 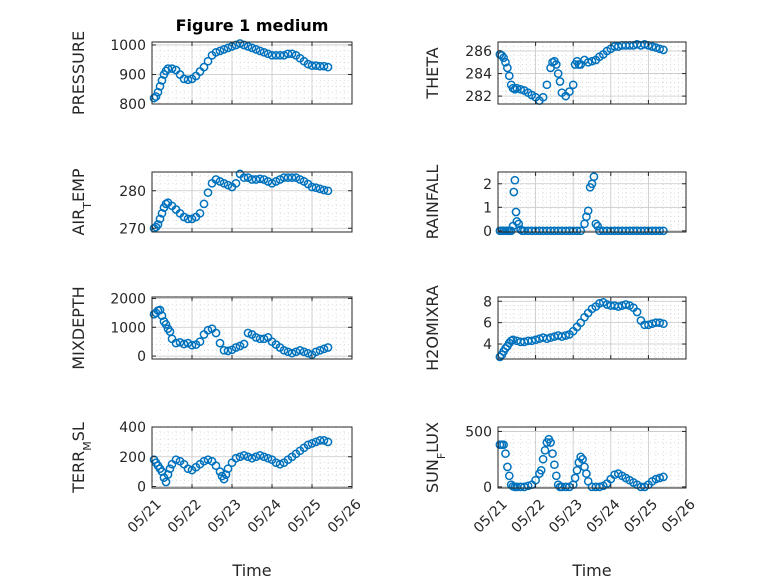 I want to click on y-tick-label: 0, so click(x=141, y=488).